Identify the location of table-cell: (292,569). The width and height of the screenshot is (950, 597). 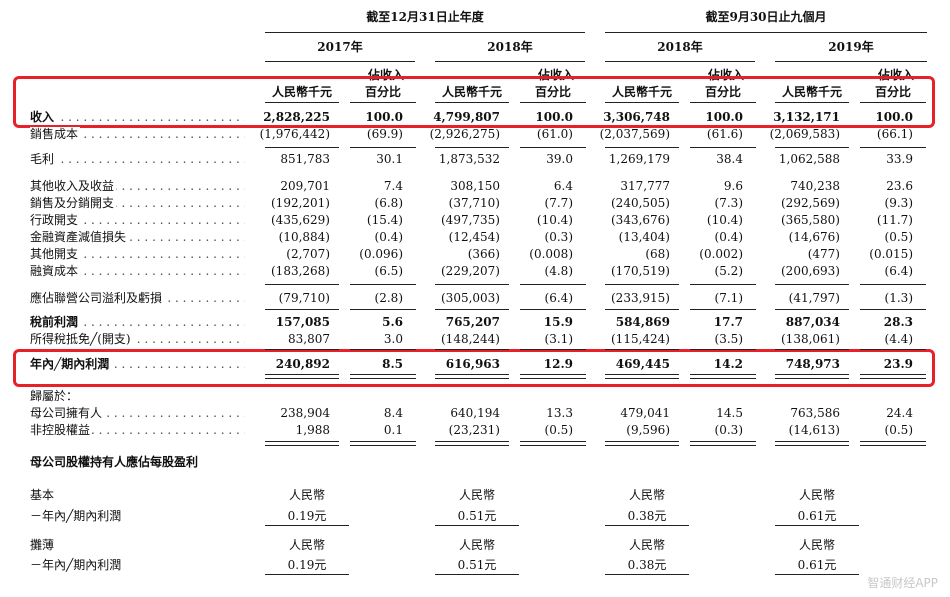
(810, 203).